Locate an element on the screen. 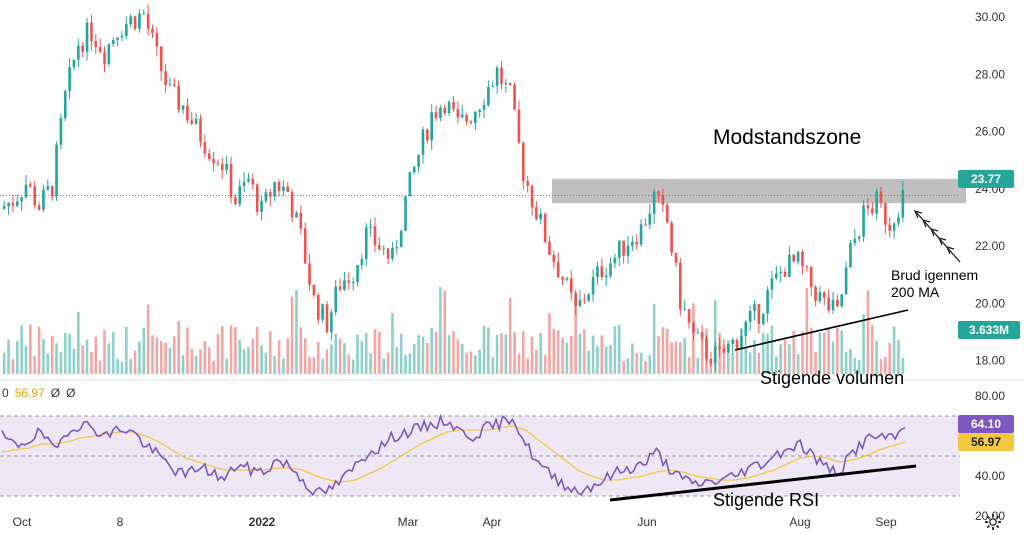  time-tick-label: Apr is located at coordinates (492, 522).